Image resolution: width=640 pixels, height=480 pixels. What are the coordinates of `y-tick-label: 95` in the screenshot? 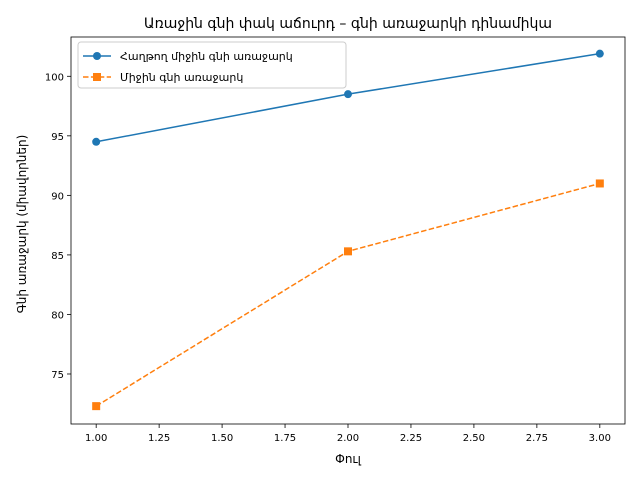 It's located at (57, 137).